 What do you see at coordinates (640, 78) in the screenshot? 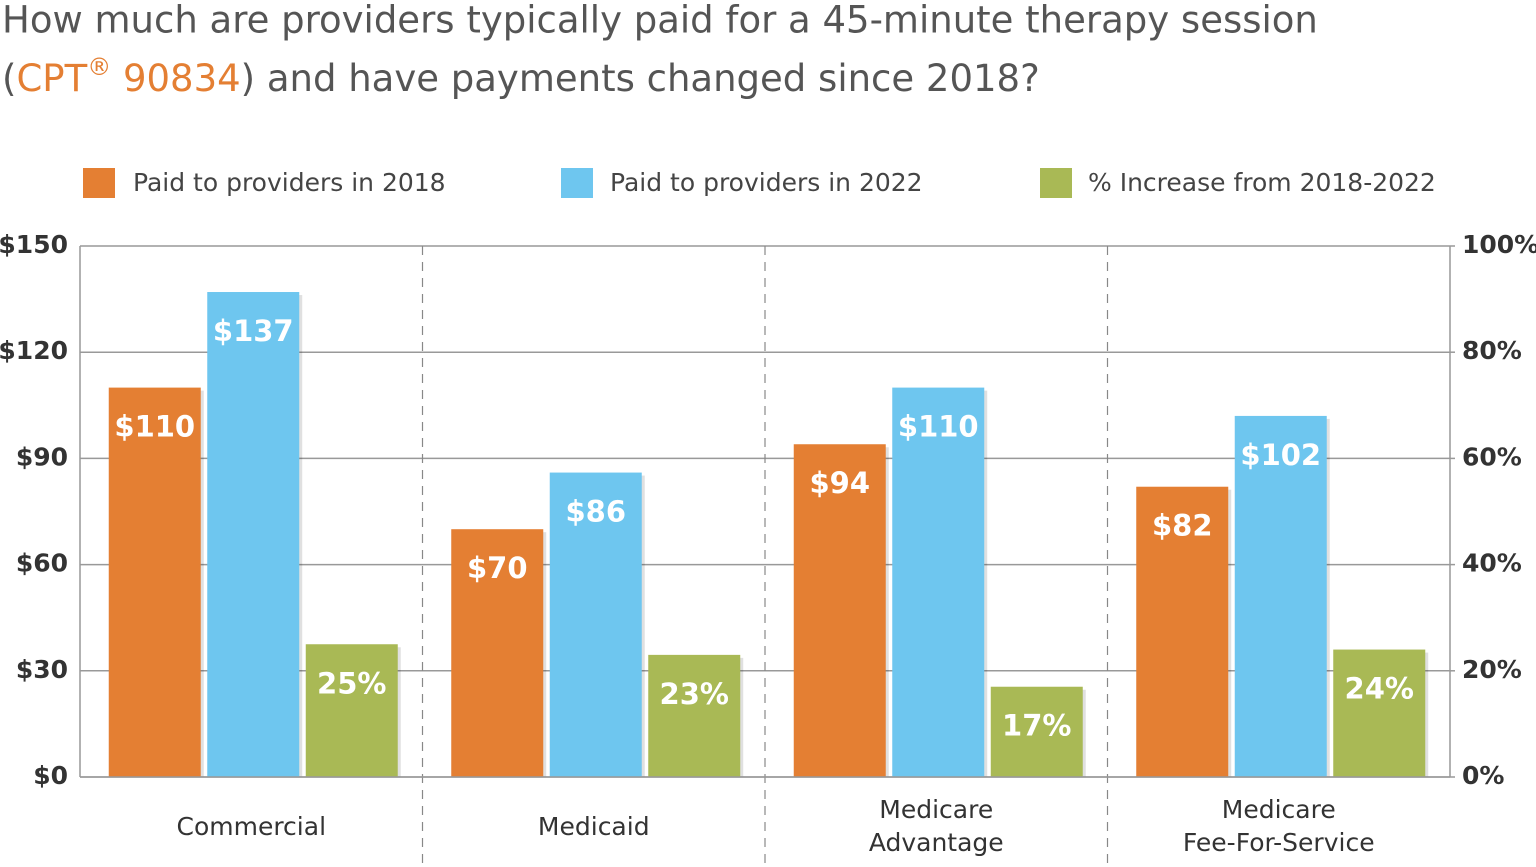
I see `title-part: ) and have payments changed since 2018?` at bounding box center [640, 78].